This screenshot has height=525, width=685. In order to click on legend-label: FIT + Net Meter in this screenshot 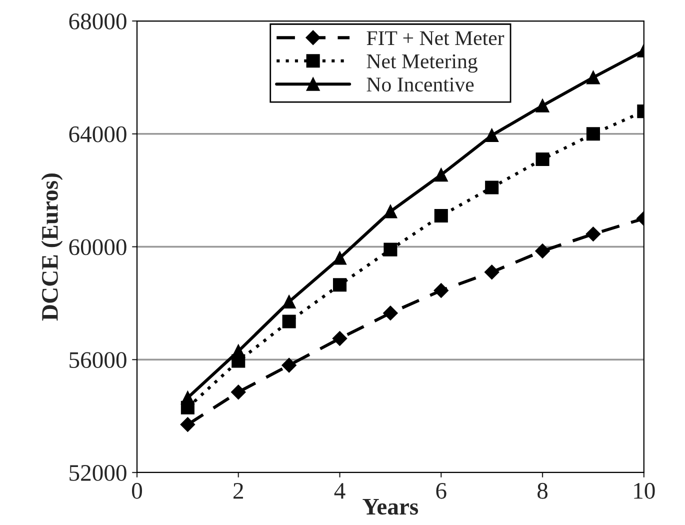, I will do `click(435, 38)`.